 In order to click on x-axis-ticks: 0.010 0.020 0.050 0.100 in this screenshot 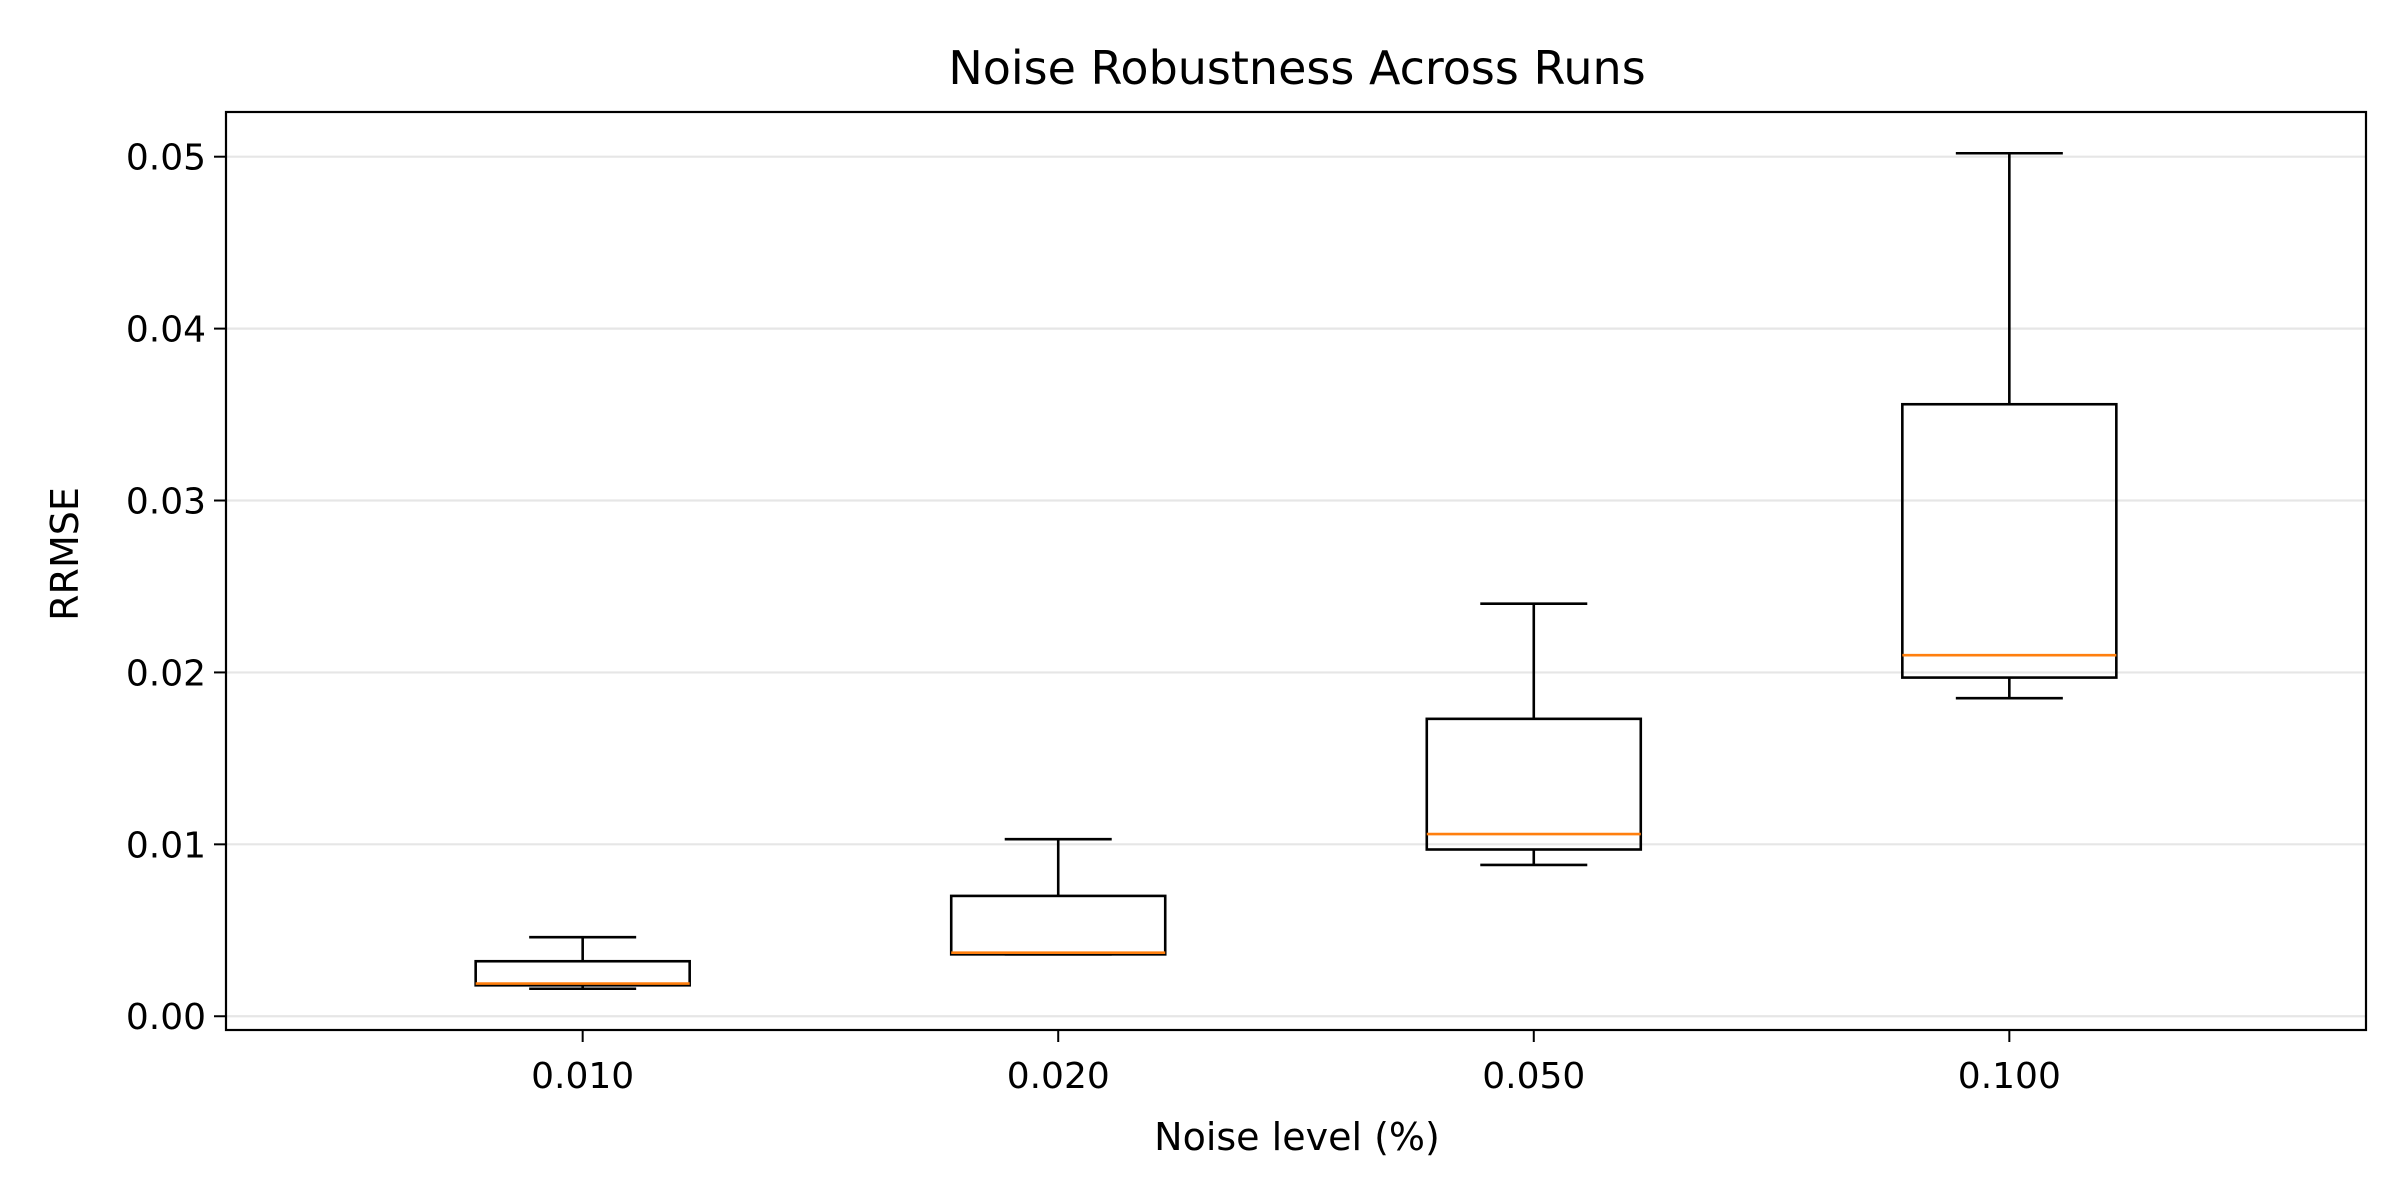, I will do `click(1296, 1063)`.